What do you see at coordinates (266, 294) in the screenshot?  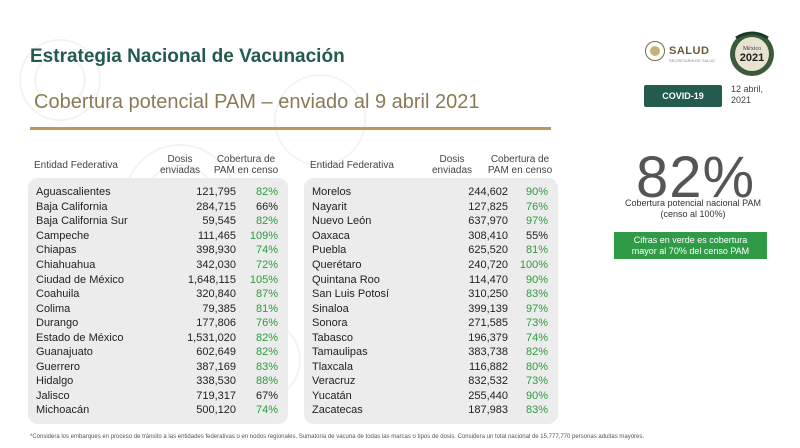 I see `coverage-percent: 87%` at bounding box center [266, 294].